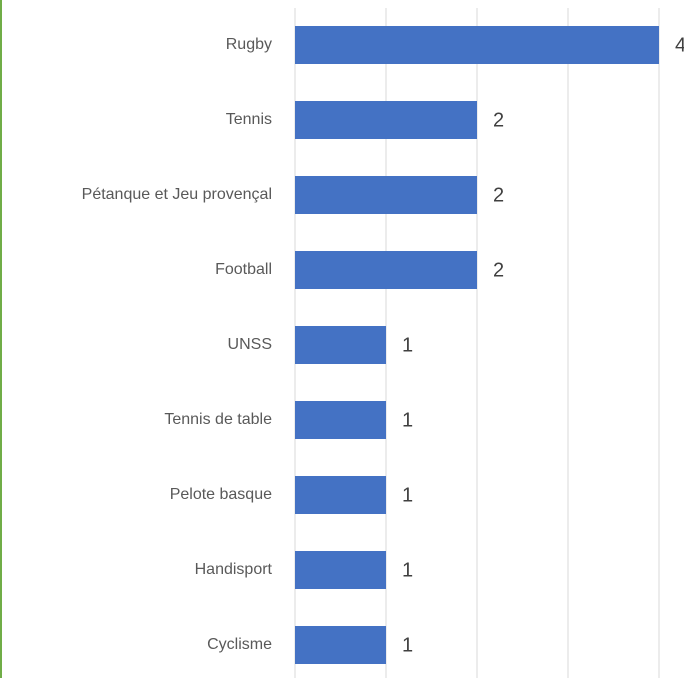 The image size is (684, 678). What do you see at coordinates (221, 494) in the screenshot?
I see `y-tick-label: Pelote basque` at bounding box center [221, 494].